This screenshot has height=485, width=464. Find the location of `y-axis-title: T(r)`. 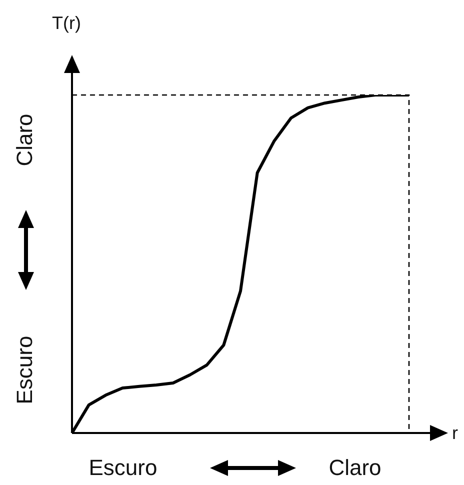

y-axis-title: T(r) is located at coordinates (66, 23).